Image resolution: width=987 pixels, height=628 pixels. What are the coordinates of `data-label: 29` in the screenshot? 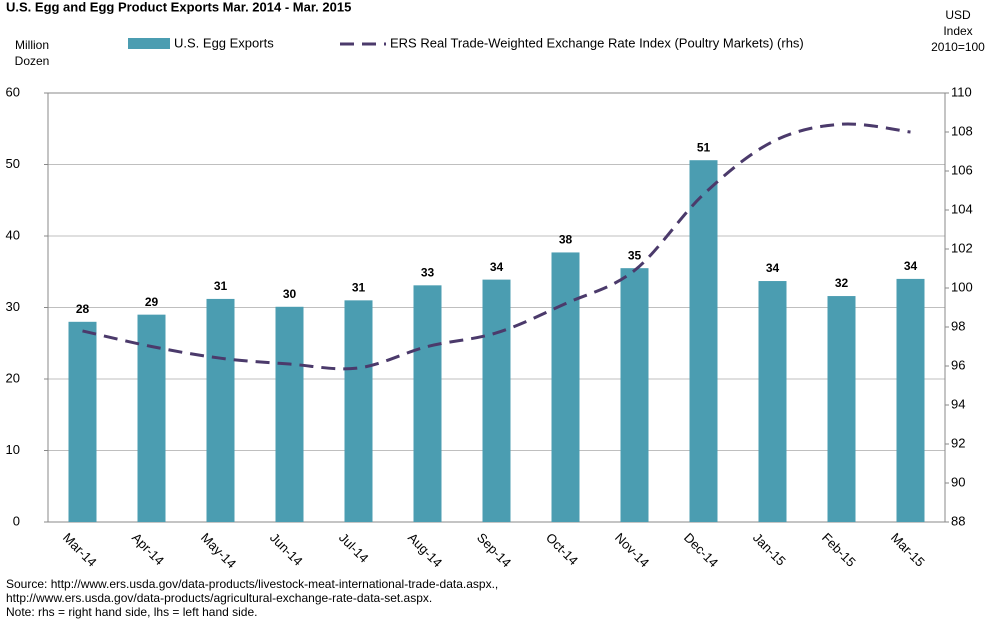 It's located at (152, 302).